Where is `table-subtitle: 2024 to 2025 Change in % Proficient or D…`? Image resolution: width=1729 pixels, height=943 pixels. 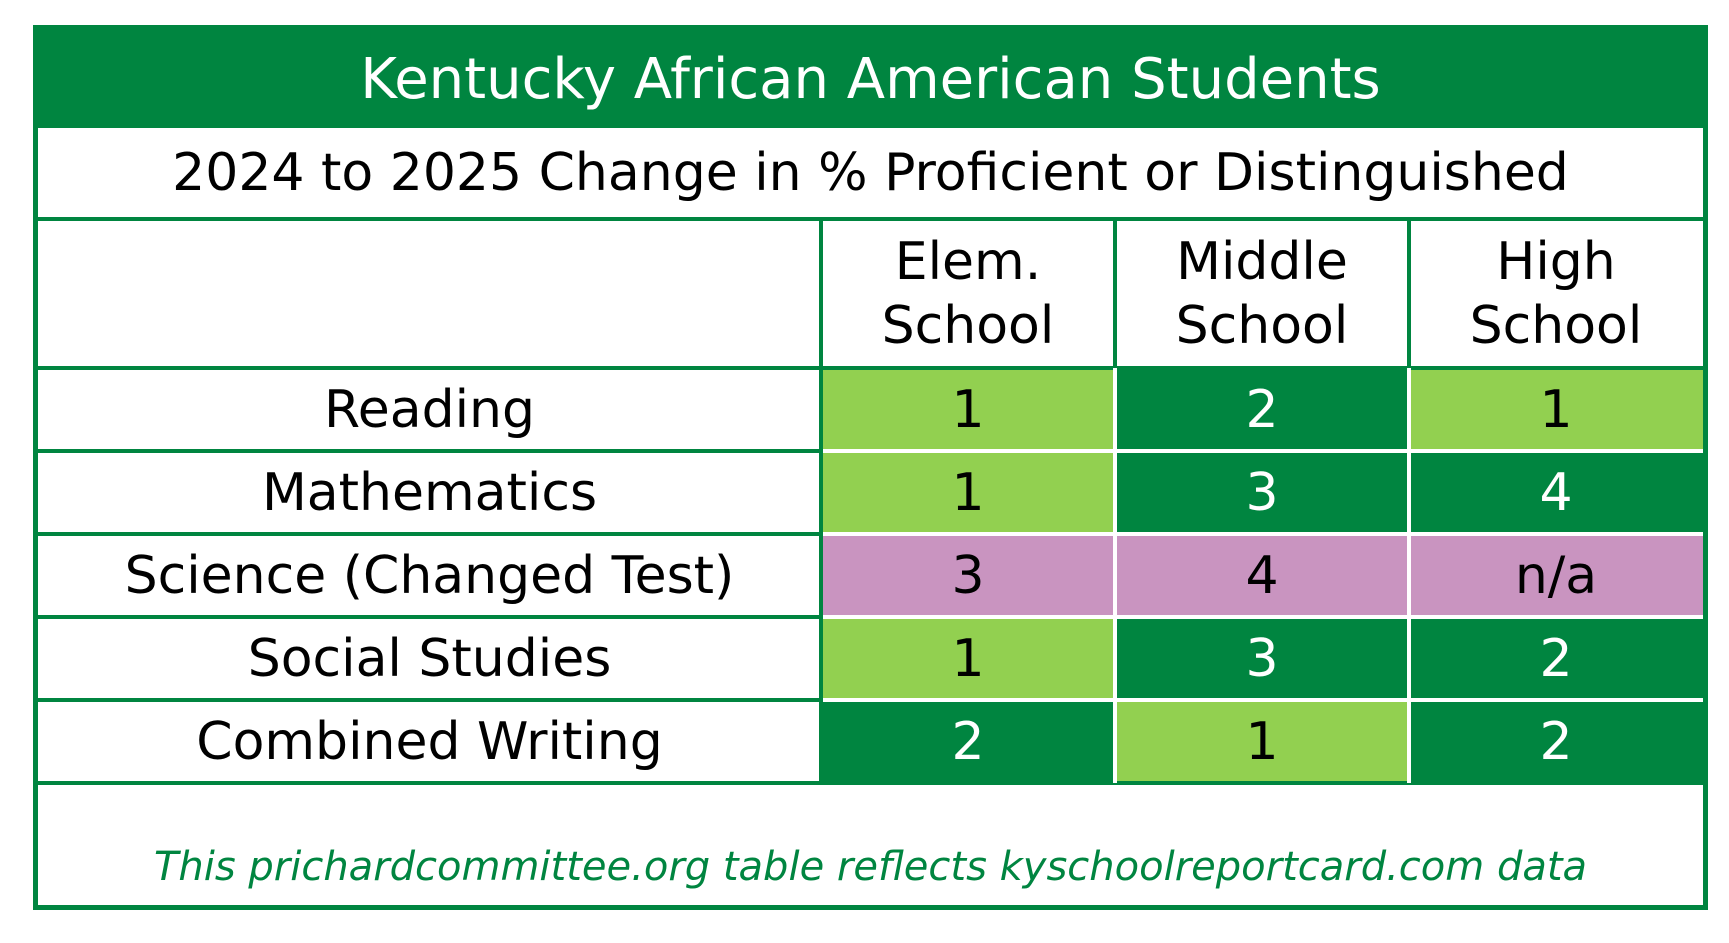 table-subtitle: 2024 to 2025 Change in % Proficient or D… is located at coordinates (870, 174).